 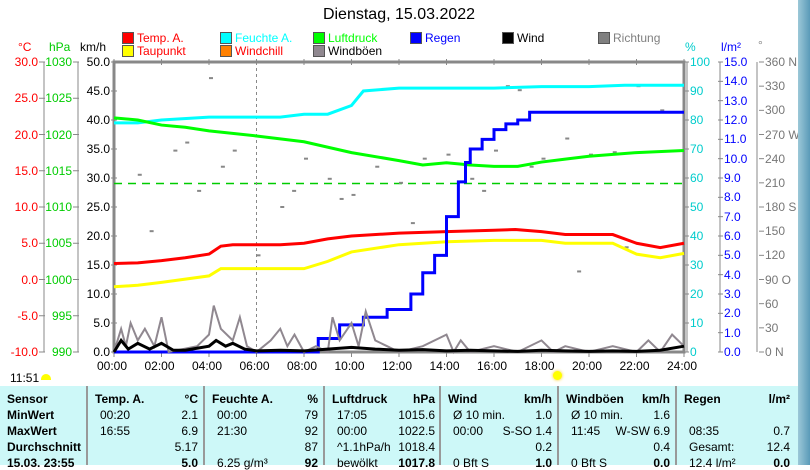 I want to click on table-cell: °C, so click(x=191, y=399).